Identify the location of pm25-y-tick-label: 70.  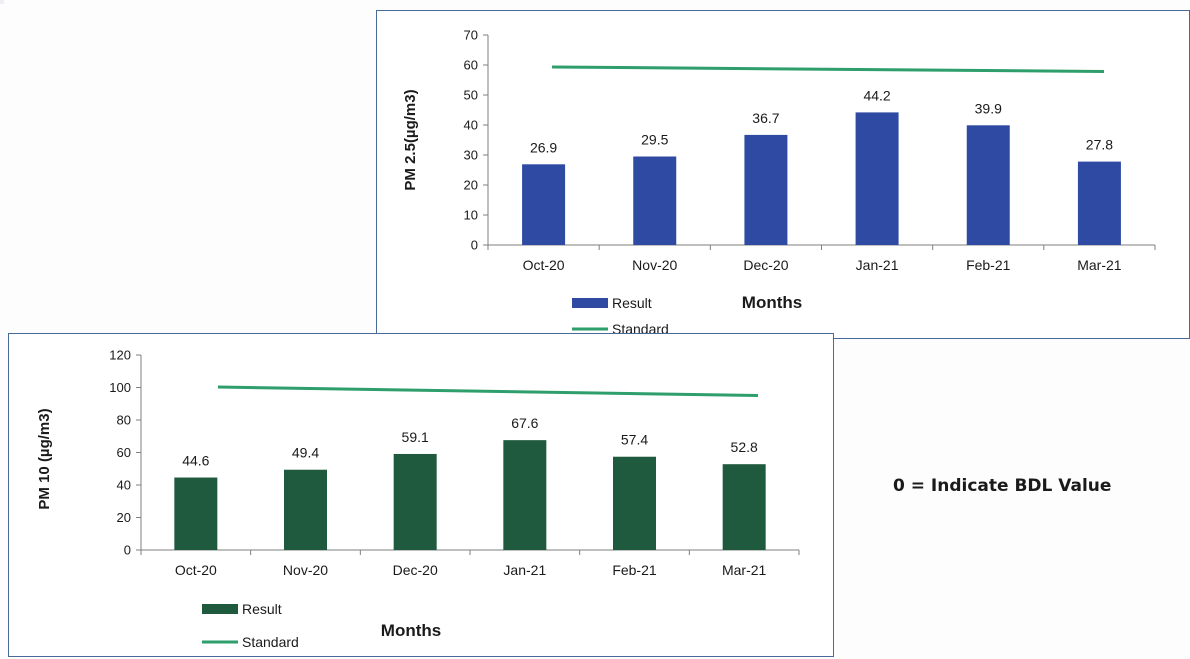
(471, 35).